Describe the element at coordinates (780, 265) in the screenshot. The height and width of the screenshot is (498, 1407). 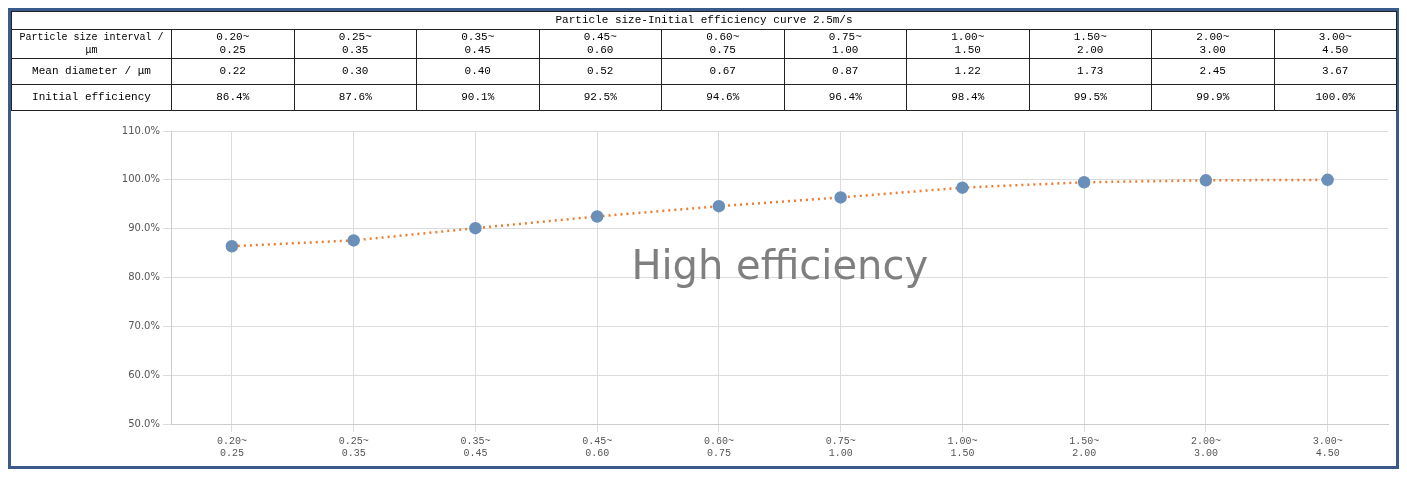
I see `annotation: High efficiency` at that location.